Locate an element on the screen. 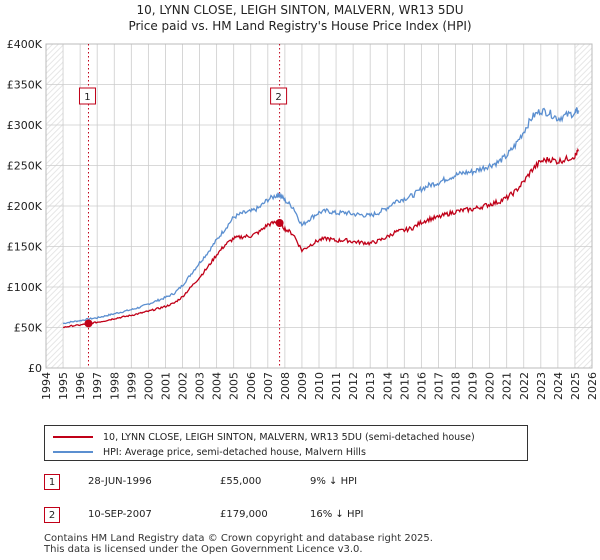 Image resolution: width=600 pixels, height=560 pixels. x-tick-label: 2024 is located at coordinates (558, 386).